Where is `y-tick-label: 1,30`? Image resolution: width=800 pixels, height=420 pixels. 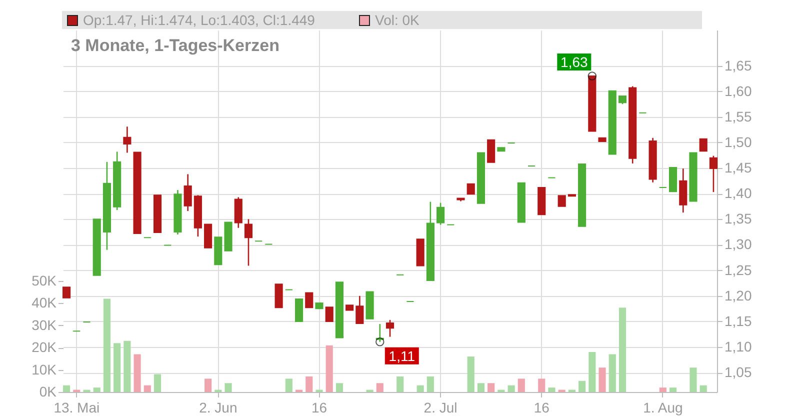
y-tick-label: 1,30 is located at coordinates (738, 244).